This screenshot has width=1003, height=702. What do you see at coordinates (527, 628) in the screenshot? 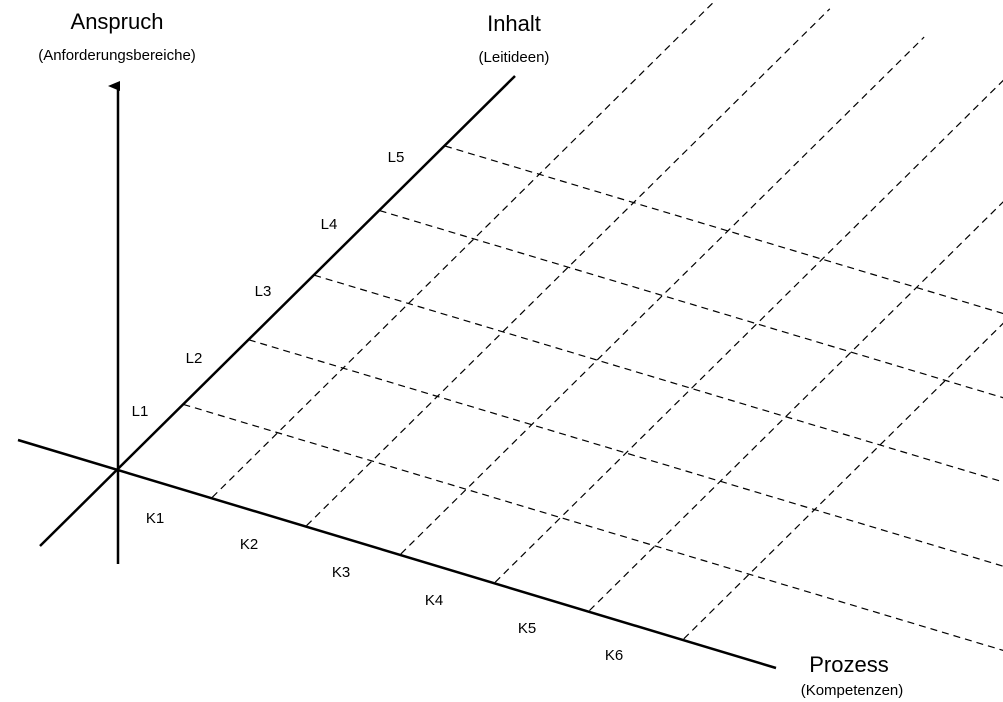
I see `prozess-level-label-k5: K5` at bounding box center [527, 628].